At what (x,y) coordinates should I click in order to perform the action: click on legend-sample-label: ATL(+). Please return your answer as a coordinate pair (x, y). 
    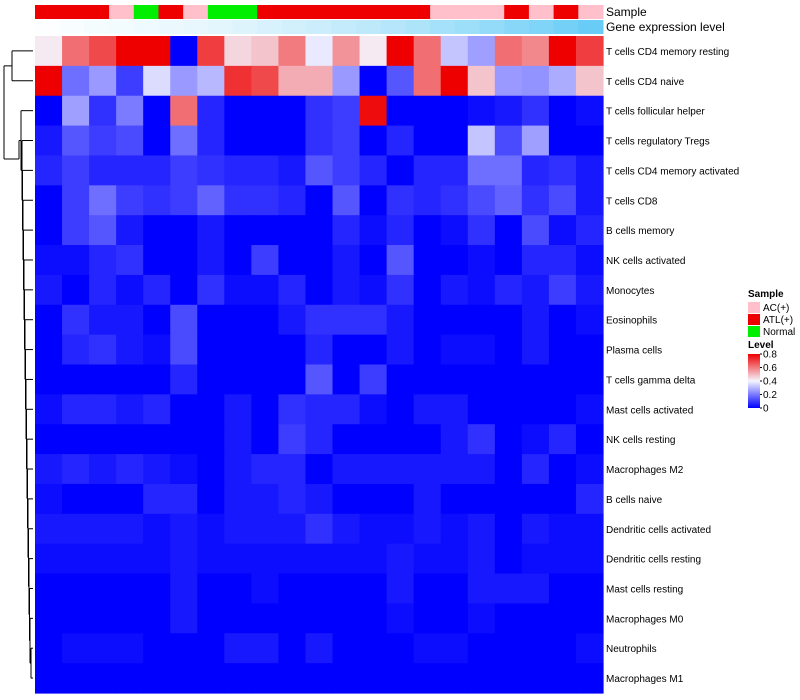
    Looking at the image, I should click on (778, 320).